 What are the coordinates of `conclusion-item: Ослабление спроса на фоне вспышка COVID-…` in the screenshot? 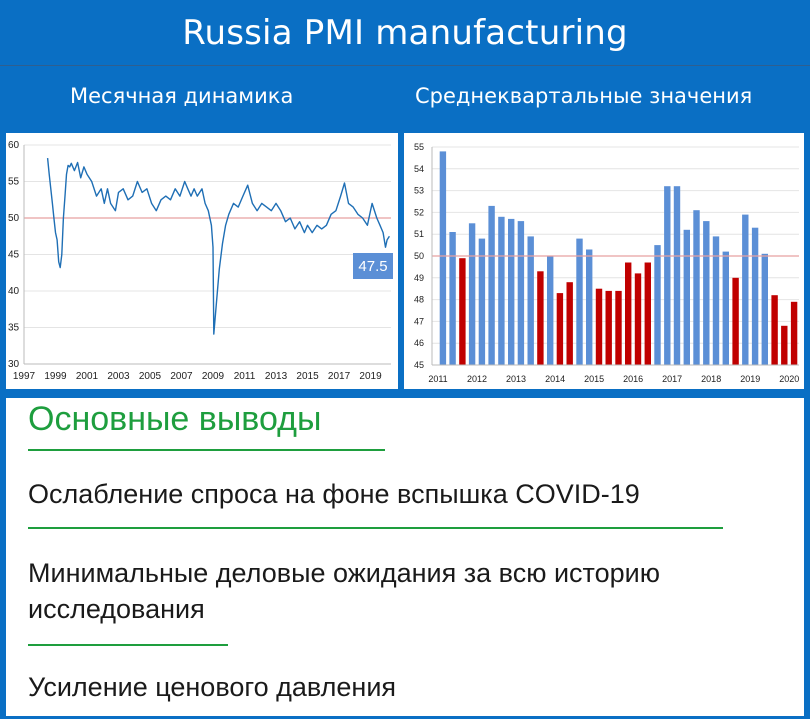 It's located at (334, 494).